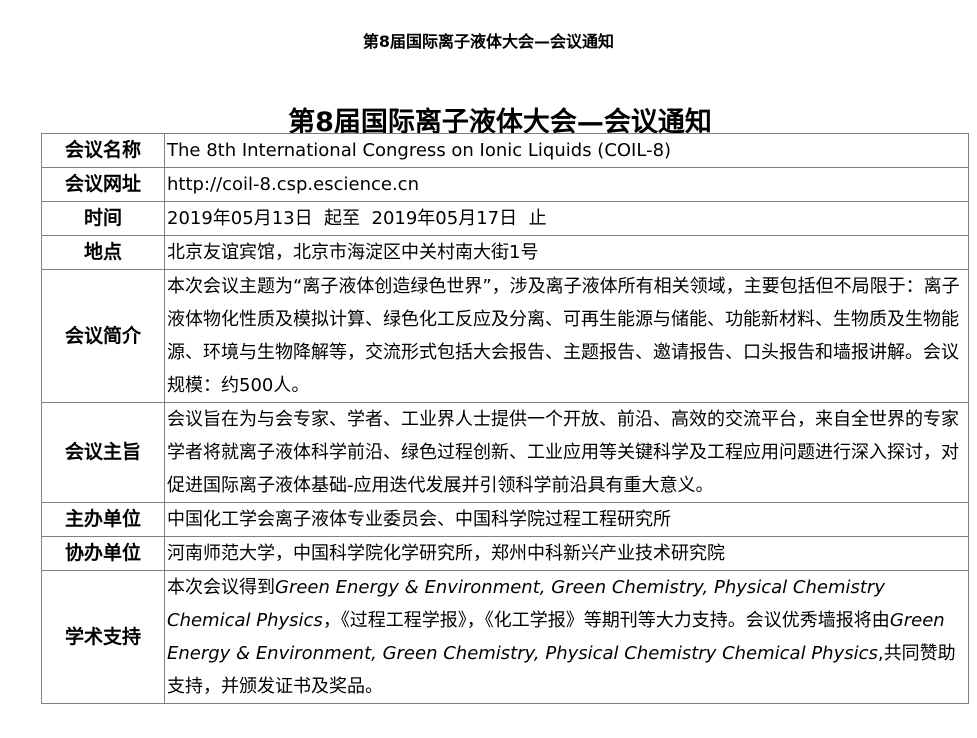 The width and height of the screenshot is (977, 738). What do you see at coordinates (488, 41) in the screenshot?
I see `page-title: 第8届国际离子液体大会—会议通知` at bounding box center [488, 41].